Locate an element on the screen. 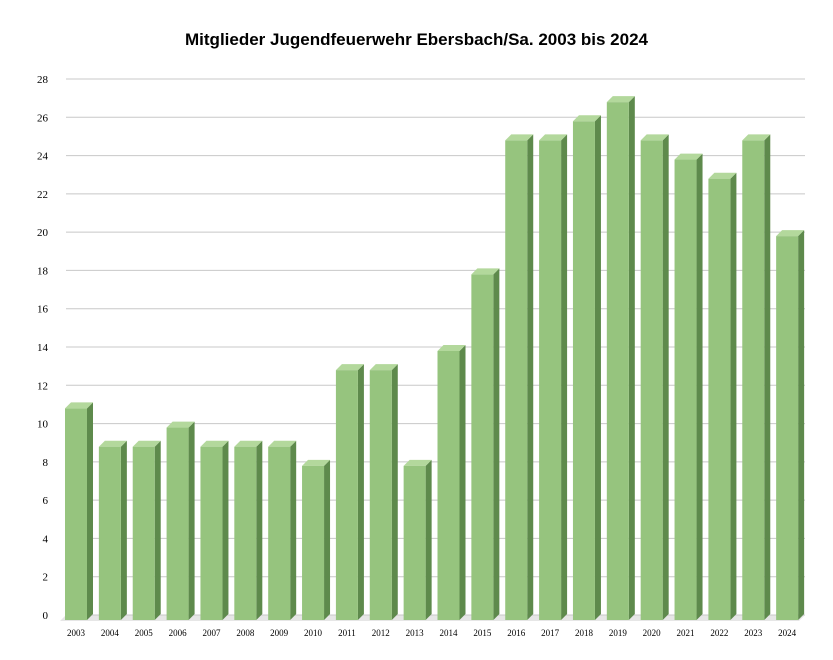  y-tick-label: 14 is located at coordinates (43, 348).